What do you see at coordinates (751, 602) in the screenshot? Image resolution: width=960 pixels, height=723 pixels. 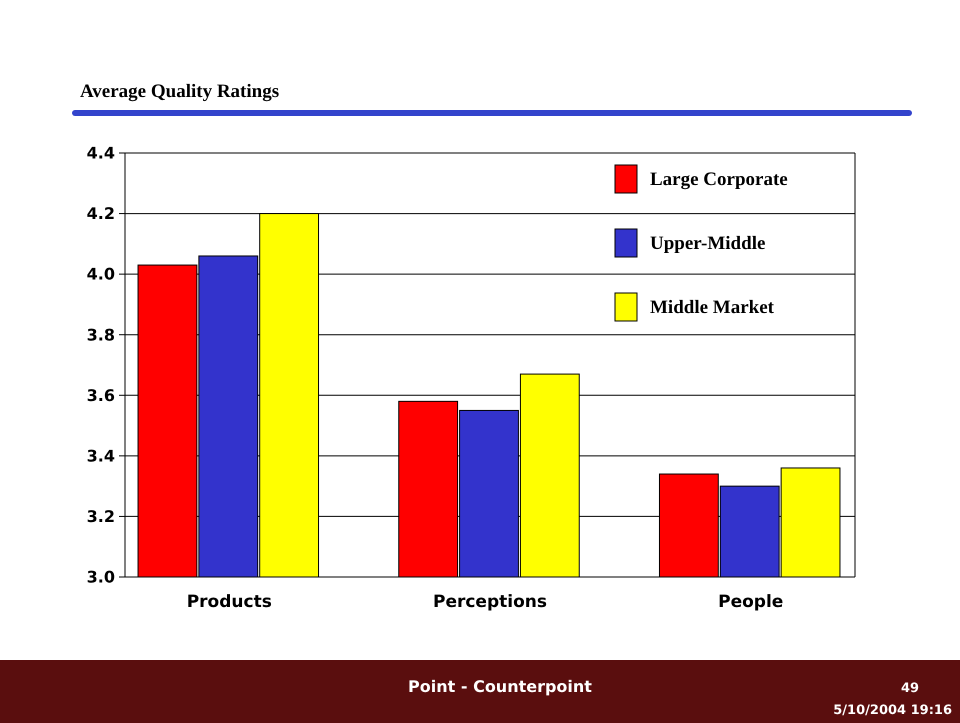 I see `x-tick-label: People` at bounding box center [751, 602].